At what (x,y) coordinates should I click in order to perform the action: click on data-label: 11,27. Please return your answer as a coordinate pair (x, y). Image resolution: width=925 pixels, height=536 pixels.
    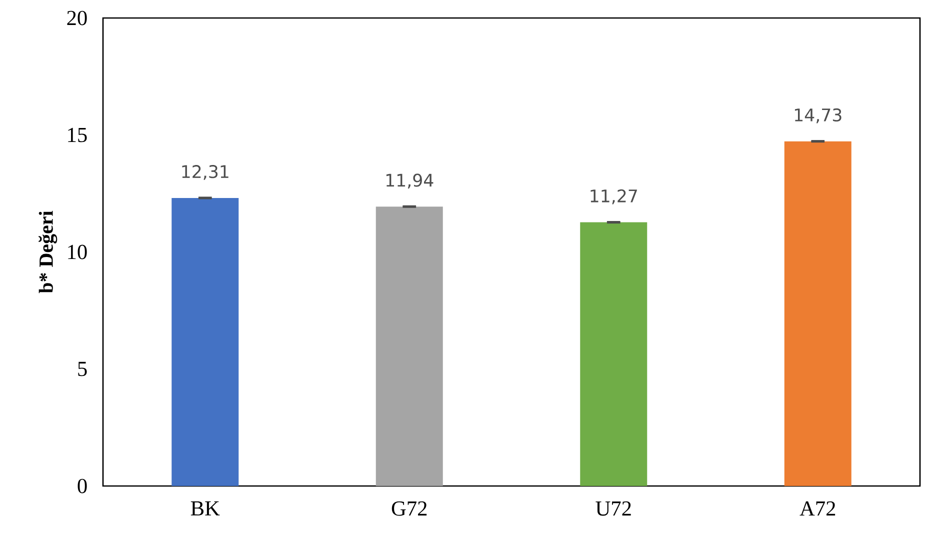
    Looking at the image, I should click on (613, 196).